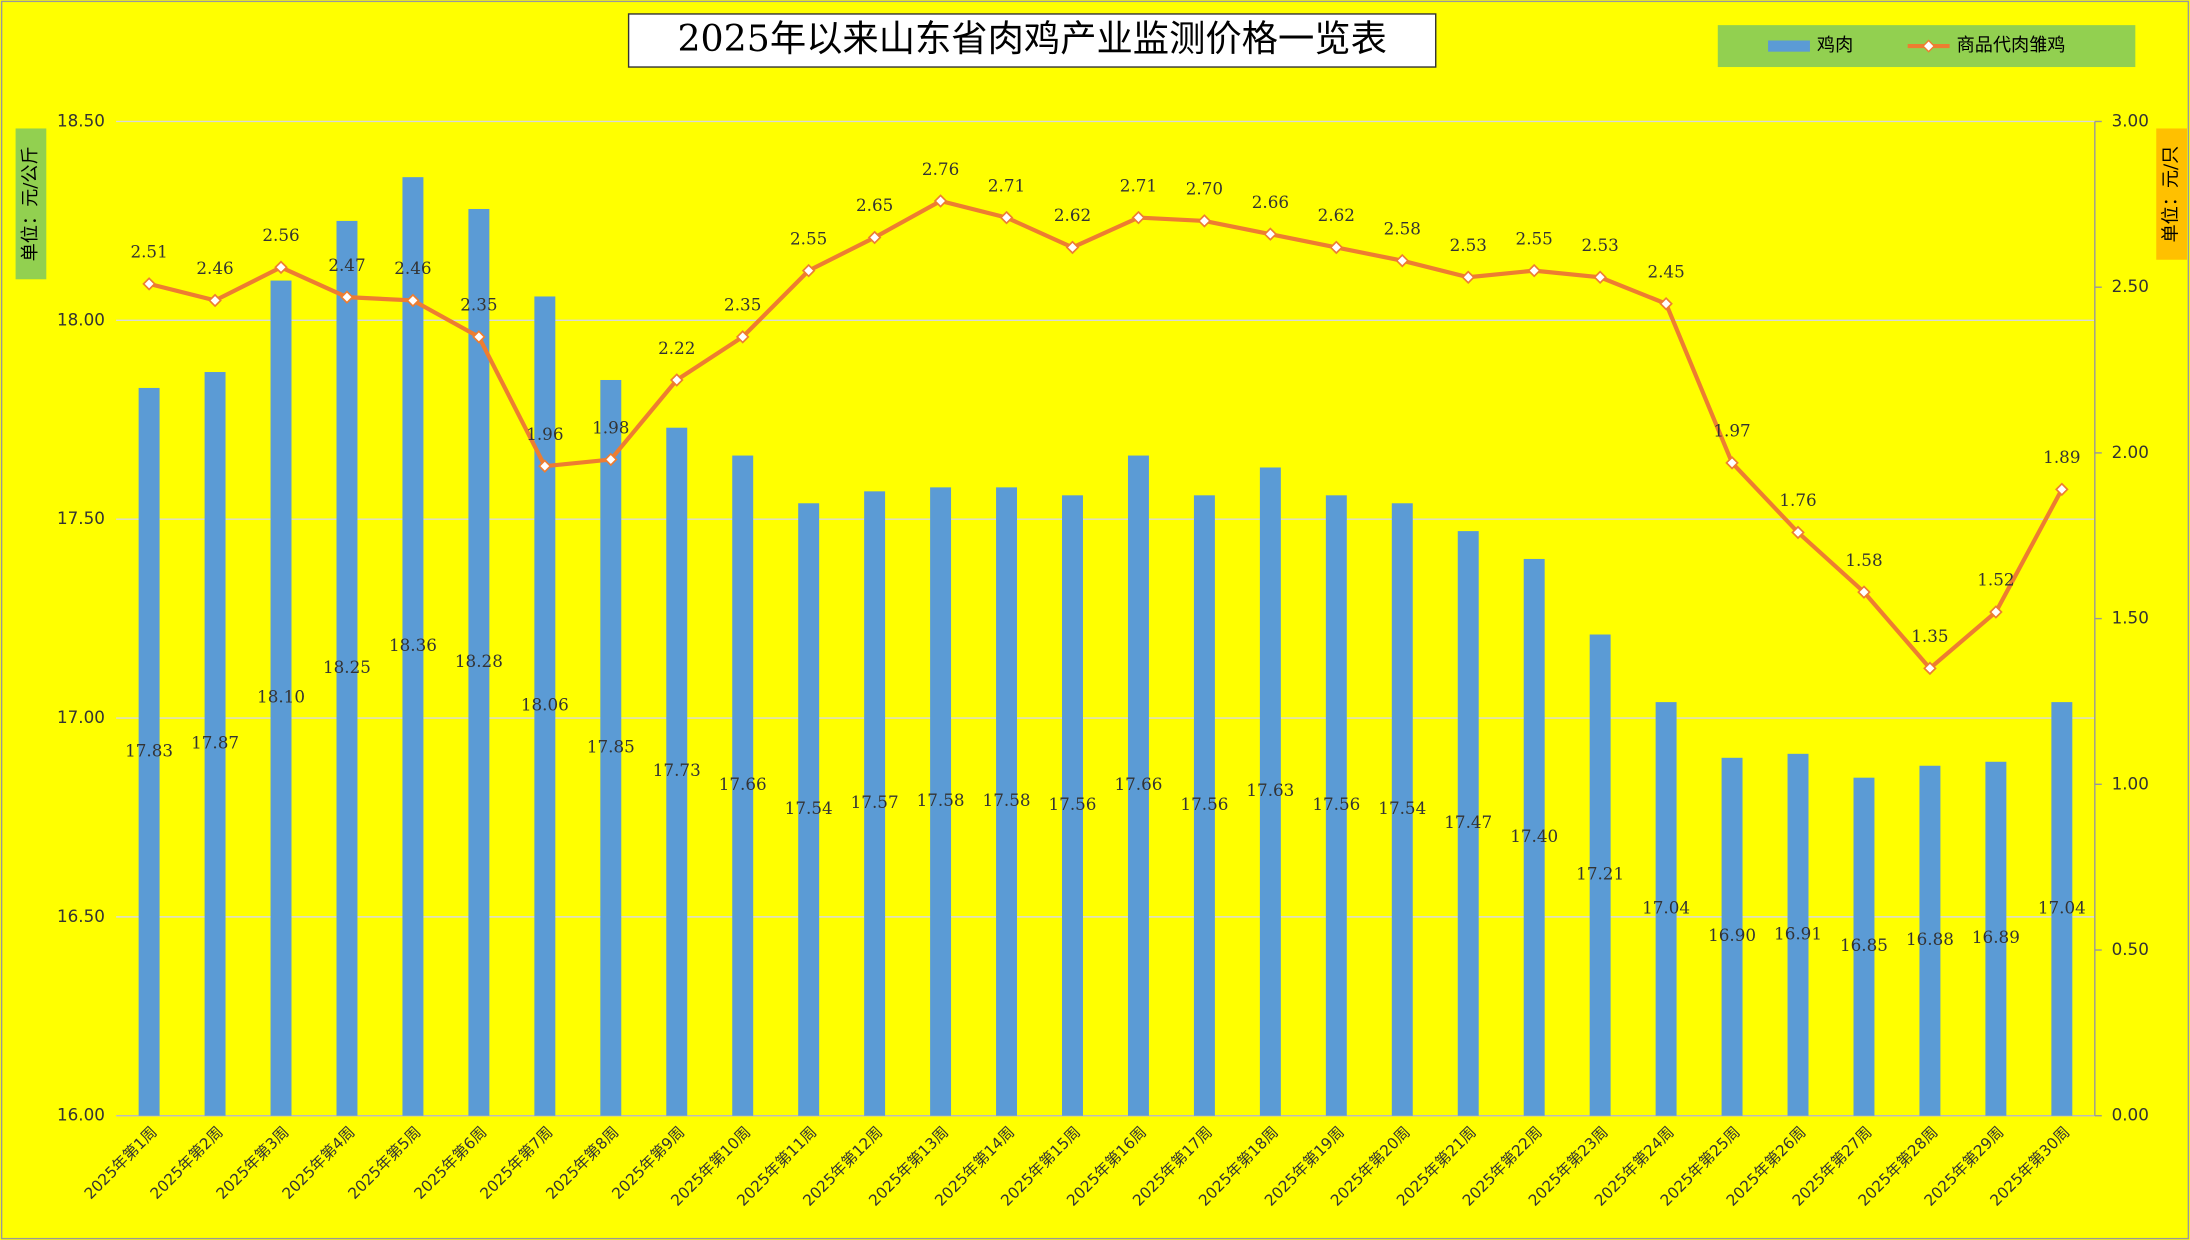 The width and height of the screenshot is (2190, 1240). I want to click on line-value-label: 1.89, so click(2061, 457).